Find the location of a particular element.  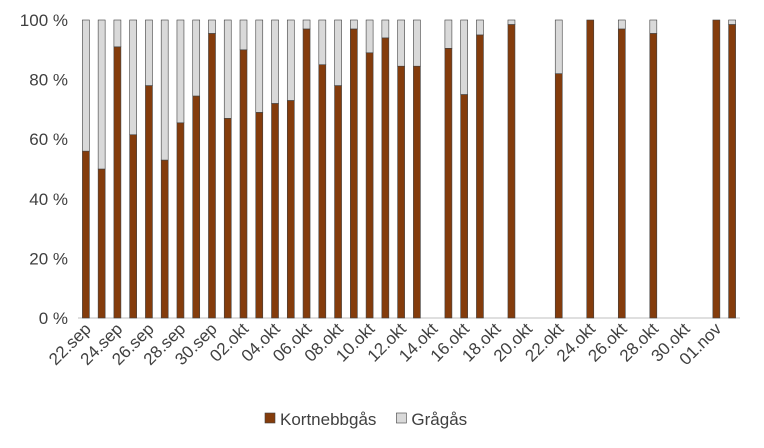

y-tick-label: 40 % is located at coordinates (48, 199).